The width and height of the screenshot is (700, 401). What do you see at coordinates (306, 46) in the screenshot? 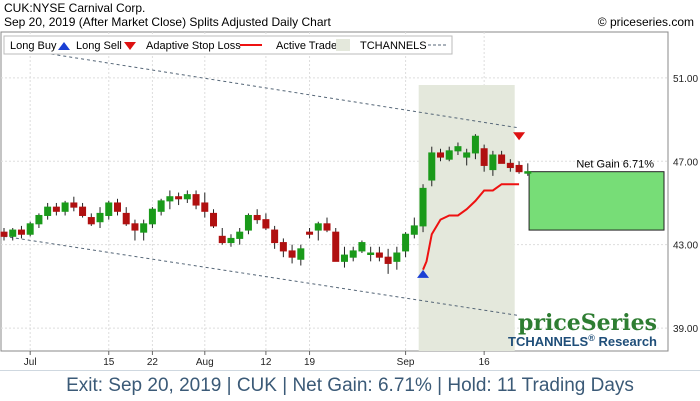
I see `legend-active-trade: Active Trade` at bounding box center [306, 46].